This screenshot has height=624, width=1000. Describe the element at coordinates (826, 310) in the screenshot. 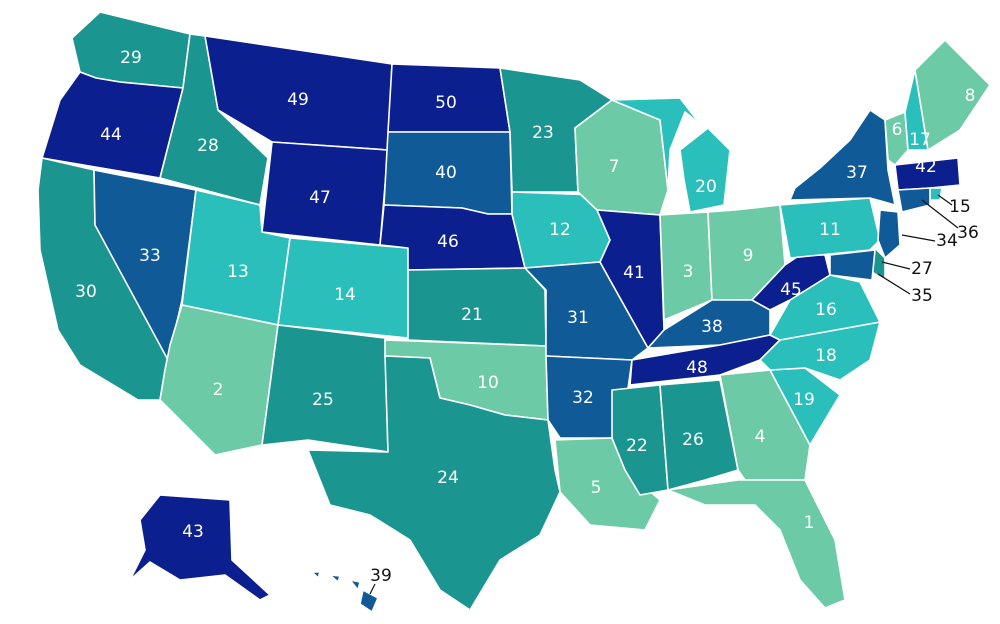

I see `rank-label-va: 16` at that location.